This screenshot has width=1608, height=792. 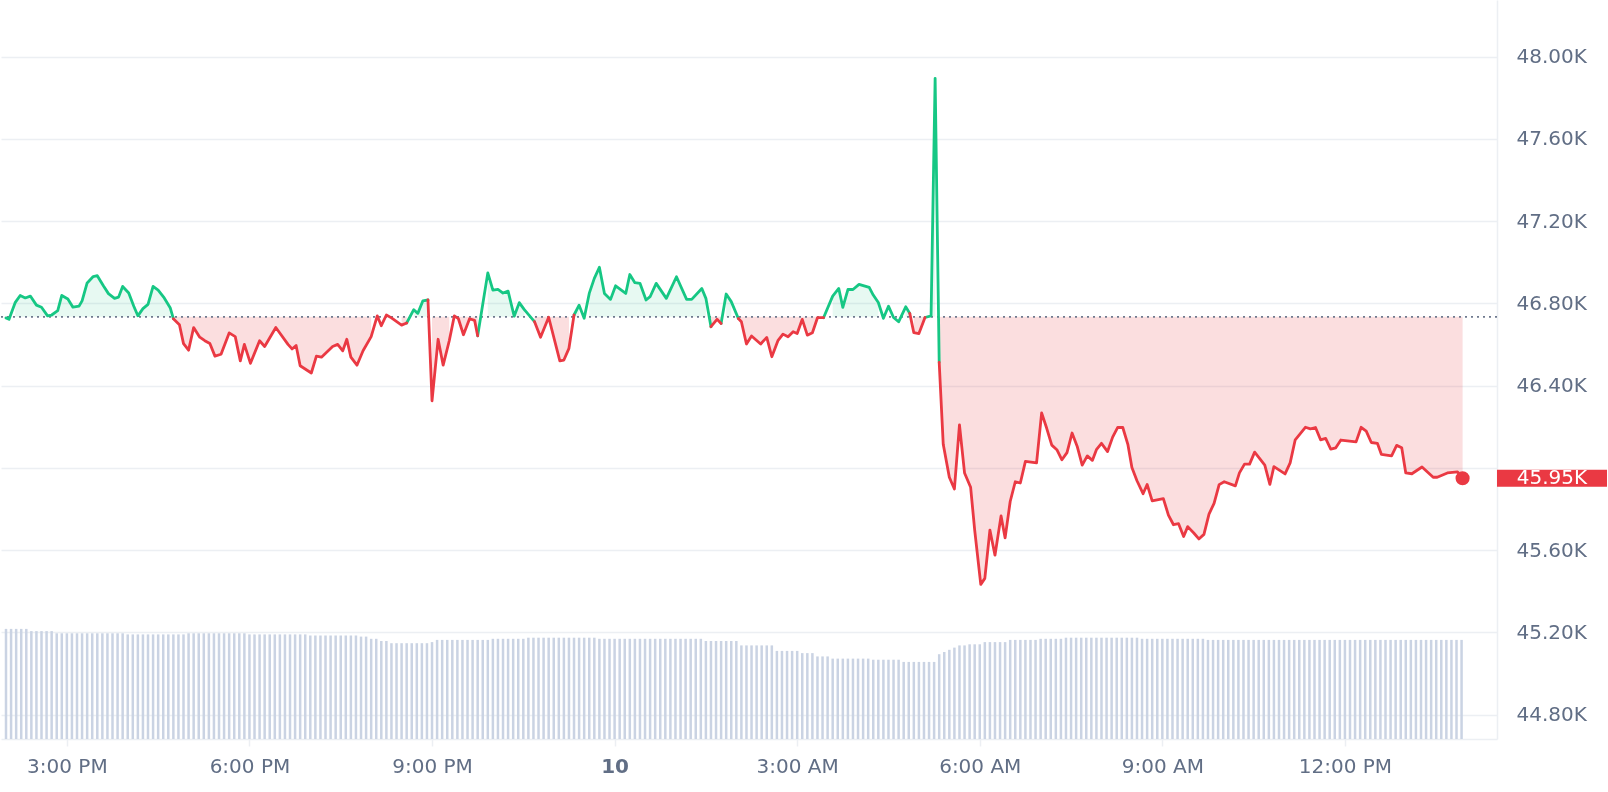 I want to click on x-tick-label: 6:00 AM, so click(x=980, y=765).